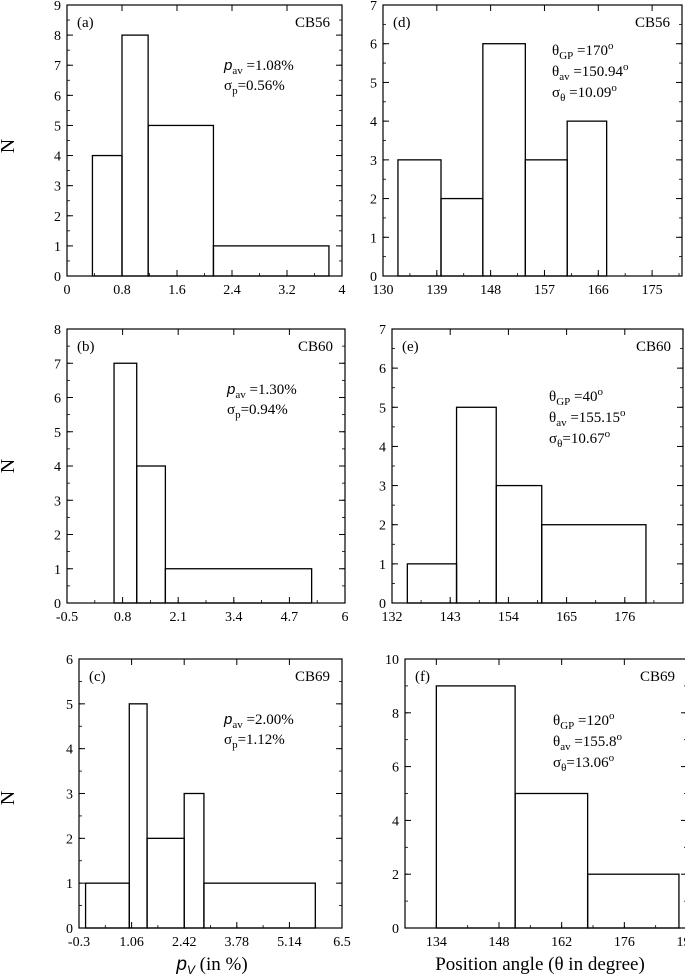 This screenshot has width=685, height=978. What do you see at coordinates (67, 290) in the screenshot?
I see `x-tick-label: 0` at bounding box center [67, 290].